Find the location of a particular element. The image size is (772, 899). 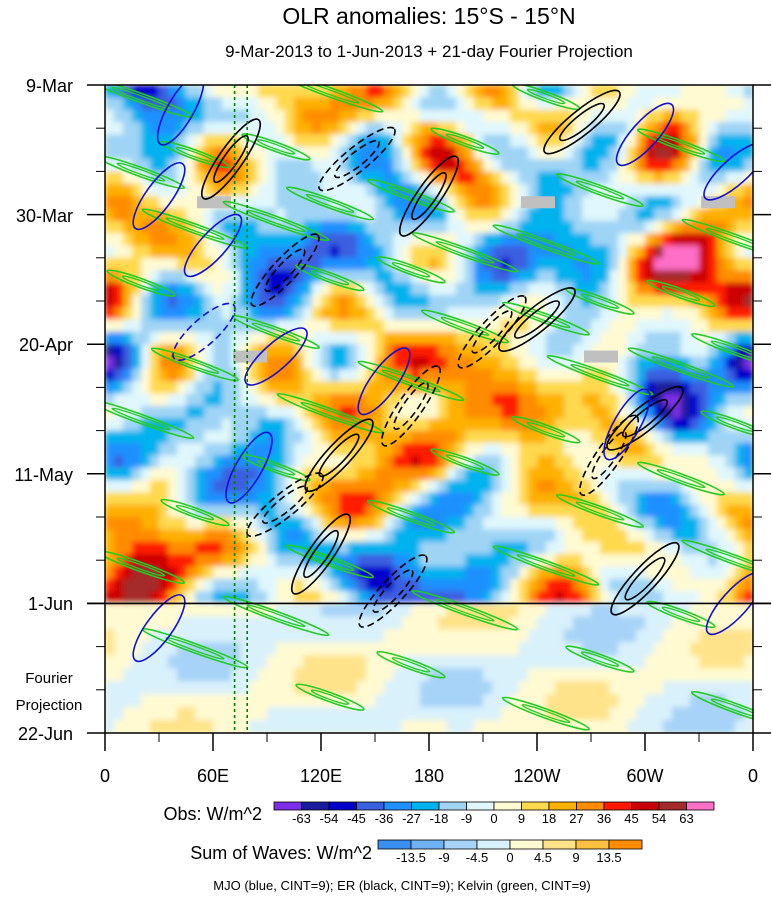

colorbar-tick-label: 0 is located at coordinates (493, 818).